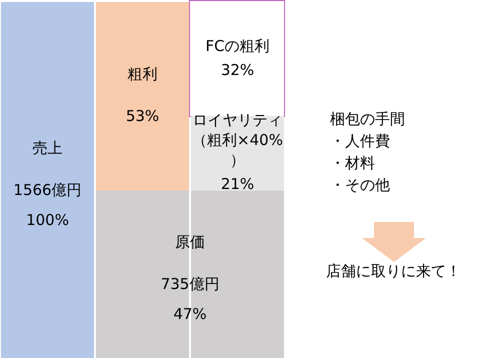  Describe the element at coordinates (237, 140) in the screenshot. I see `series-label: ロイヤリティ（粗利×40%）` at that location.